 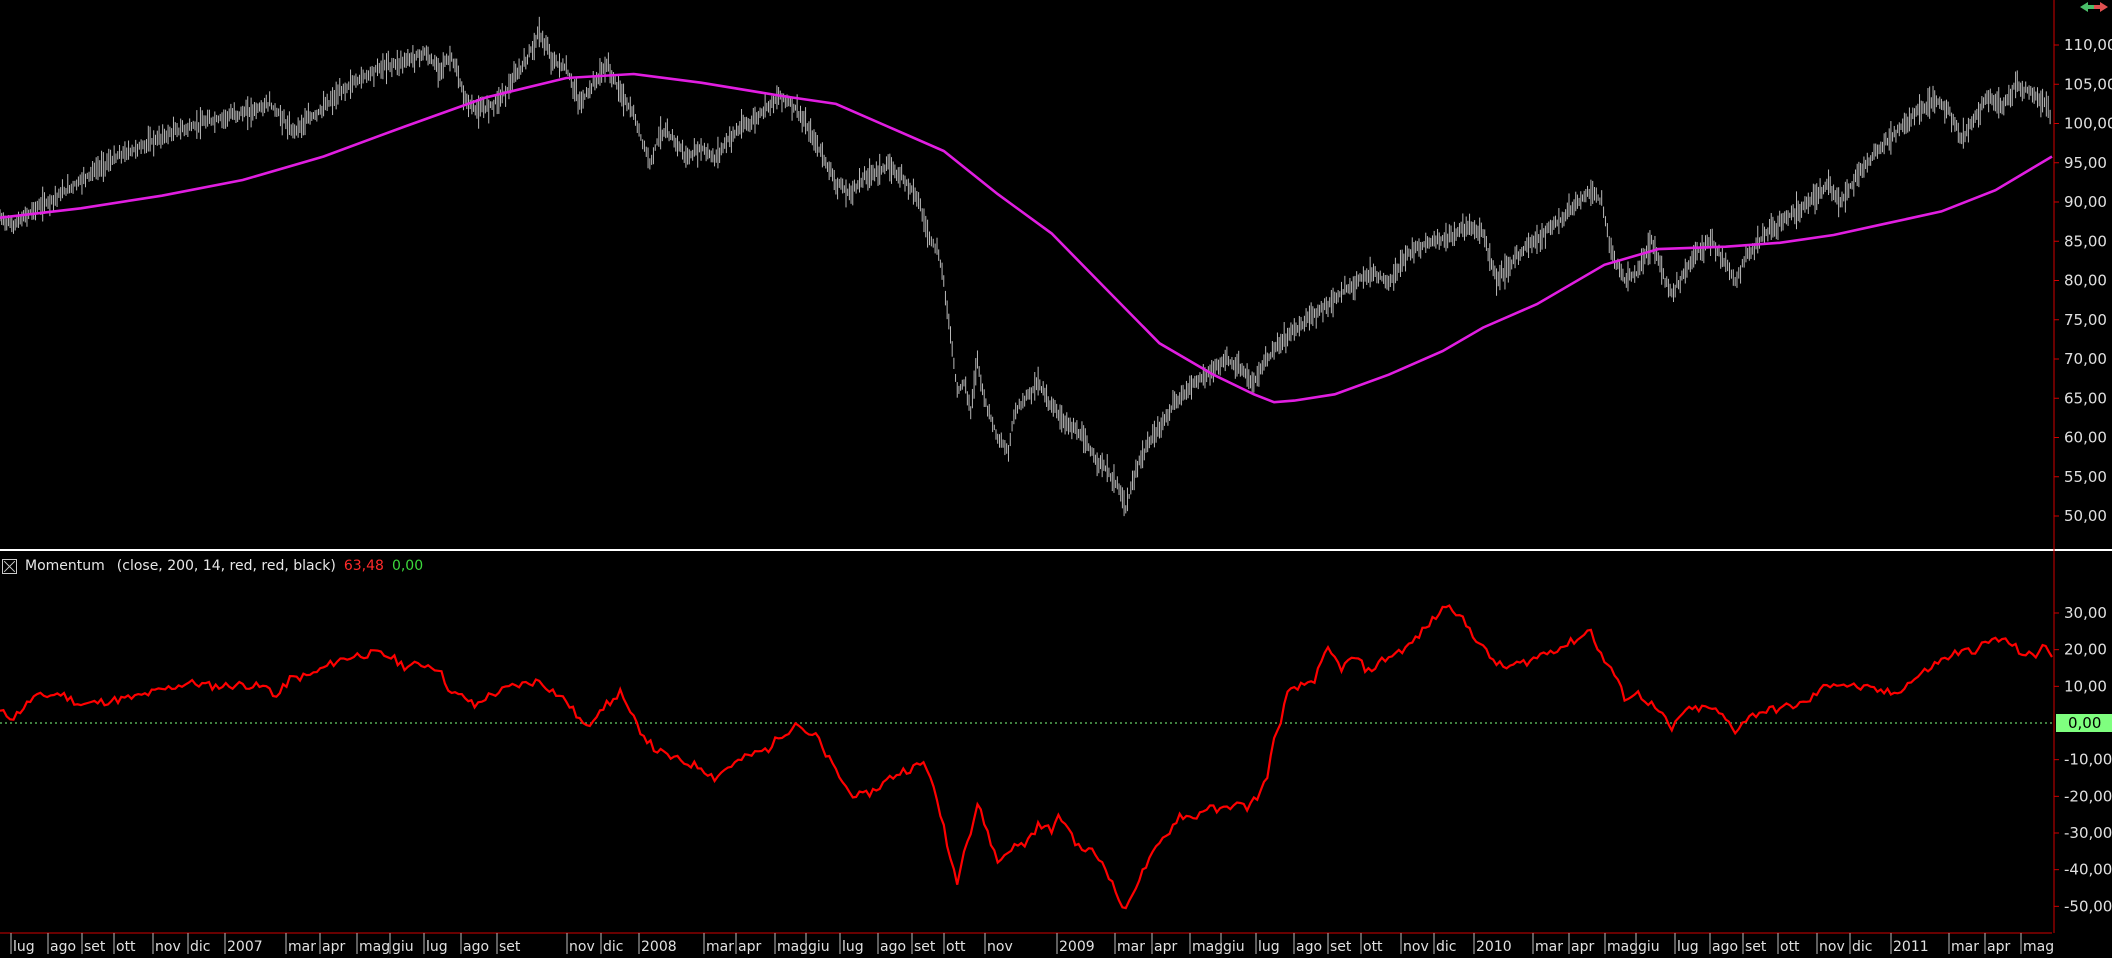 I want to click on price-y-tick-label: 55,00, so click(x=2085, y=477).